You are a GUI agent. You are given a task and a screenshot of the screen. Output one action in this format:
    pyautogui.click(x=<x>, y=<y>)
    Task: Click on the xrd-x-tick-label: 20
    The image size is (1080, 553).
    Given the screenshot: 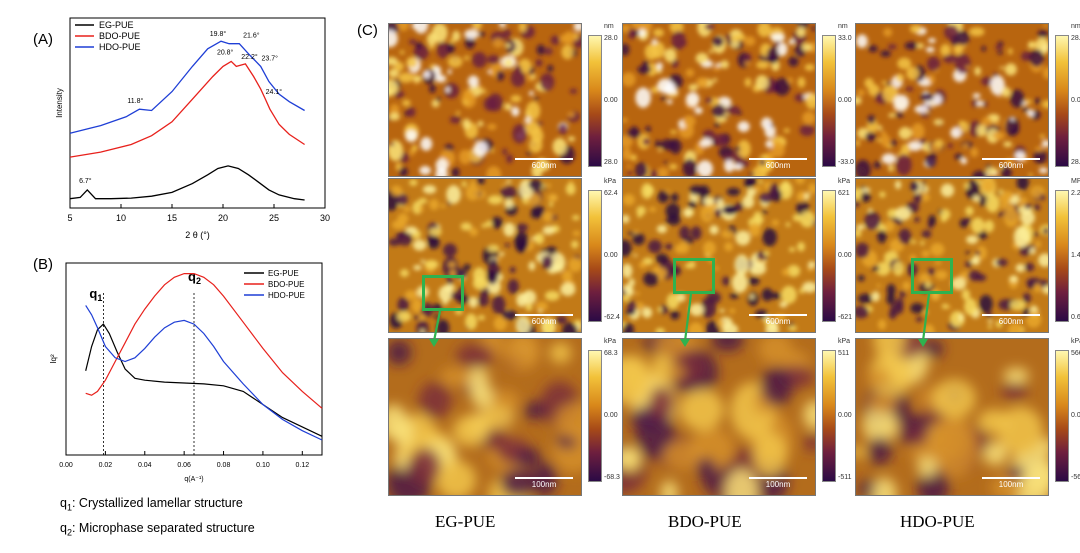 What is the action you would take?
    pyautogui.click(x=223, y=218)
    